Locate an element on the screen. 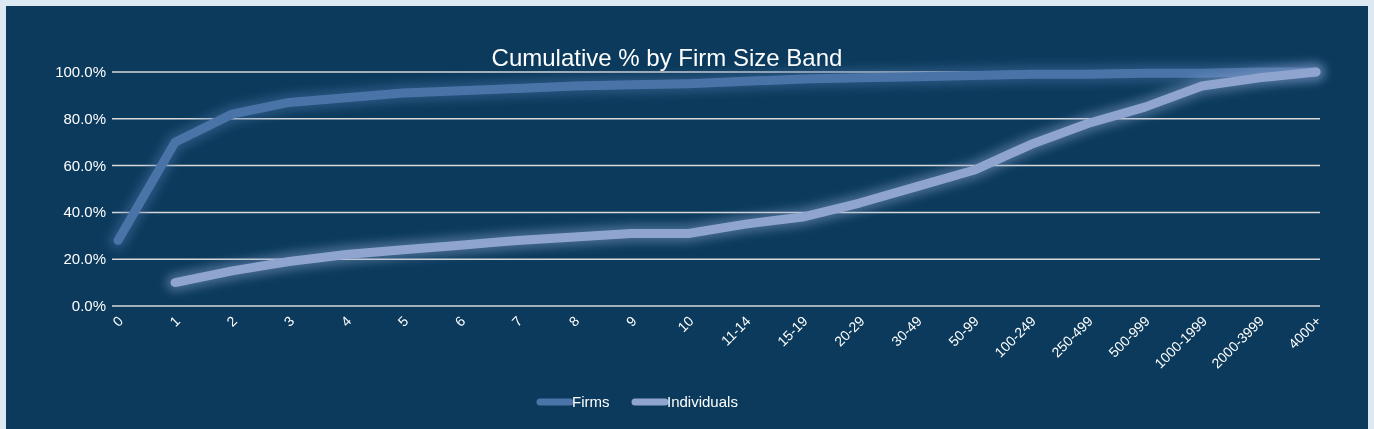 Image resolution: width=1374 pixels, height=429 pixels. x-tick-label: 0 is located at coordinates (118, 321).